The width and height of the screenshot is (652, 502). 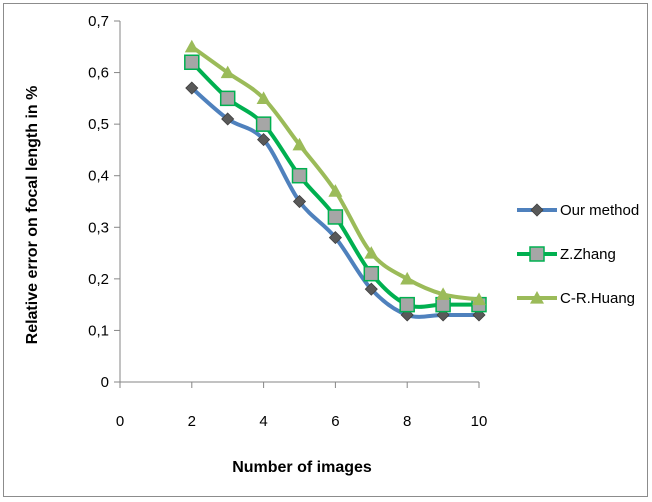 I want to click on legend-entry: C-R.Huang, so click(x=576, y=298).